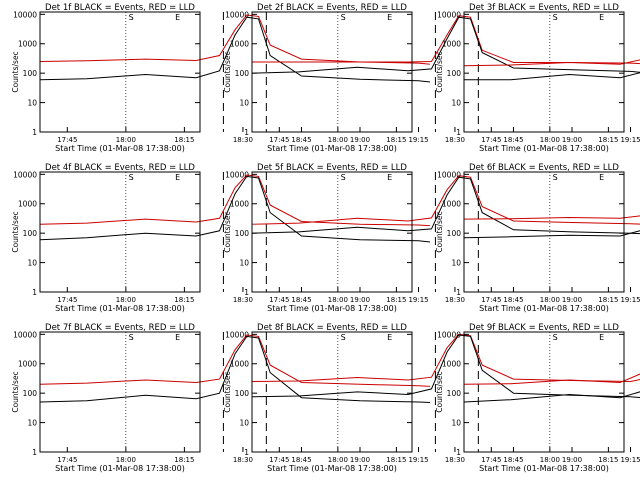  Describe the element at coordinates (120, 328) in the screenshot. I see `panel-title: Det 7f BLACK = Events, RED = LLD` at that location.